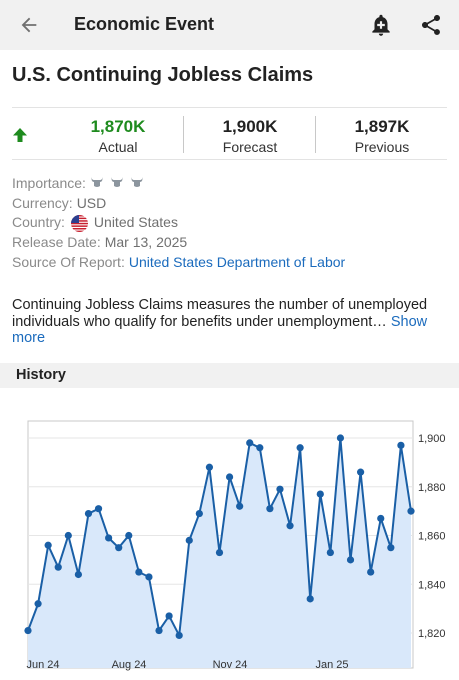 The width and height of the screenshot is (459, 680). I want to click on importance-label: Importance:, so click(49, 183).